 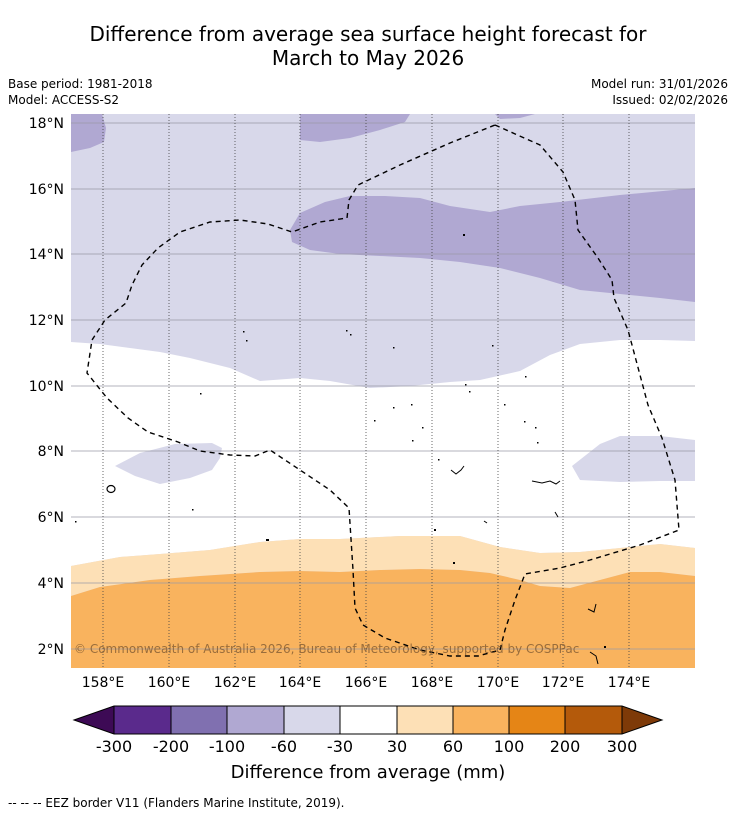 I want to click on lat-labels: 18°N 16°N 14°N 12°N 10°N 8°N 6°N 4°N 2°N, so click(x=46, y=387).